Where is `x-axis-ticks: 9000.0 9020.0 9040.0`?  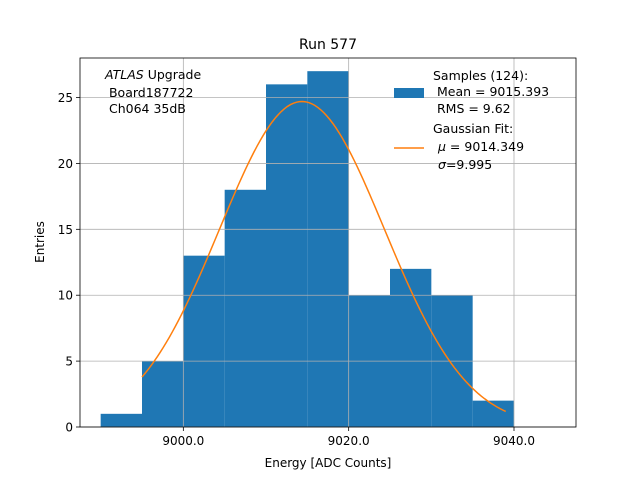 x-axis-ticks: 9000.0 9020.0 9040.0 is located at coordinates (348, 437).